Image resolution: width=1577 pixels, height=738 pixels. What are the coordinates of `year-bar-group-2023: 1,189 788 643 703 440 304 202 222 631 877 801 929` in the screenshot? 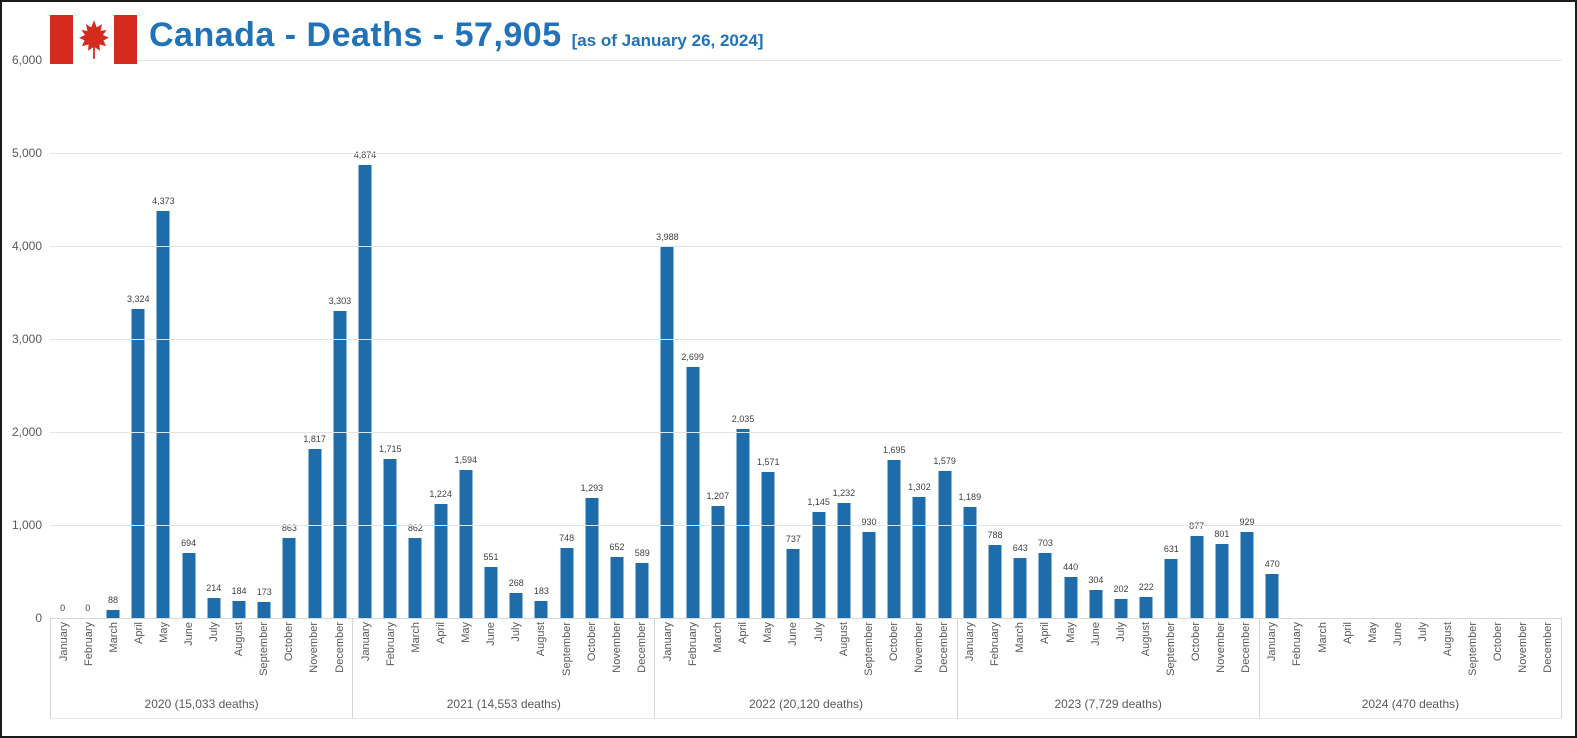 It's located at (1108, 339).